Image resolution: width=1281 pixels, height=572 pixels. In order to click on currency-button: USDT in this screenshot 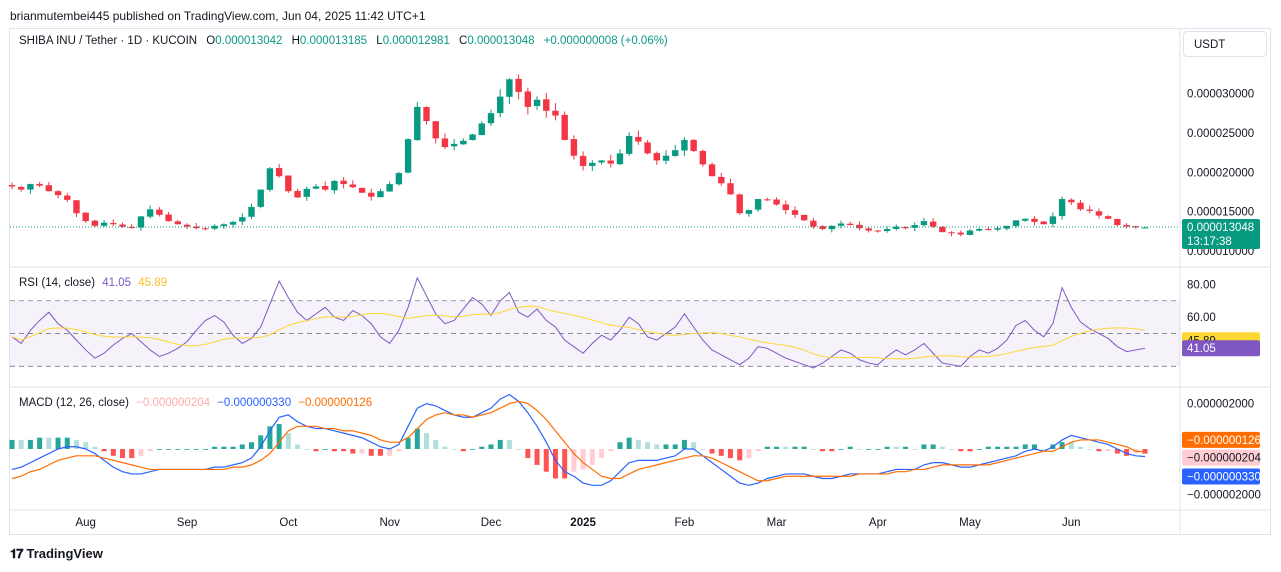, I will do `click(1225, 44)`.